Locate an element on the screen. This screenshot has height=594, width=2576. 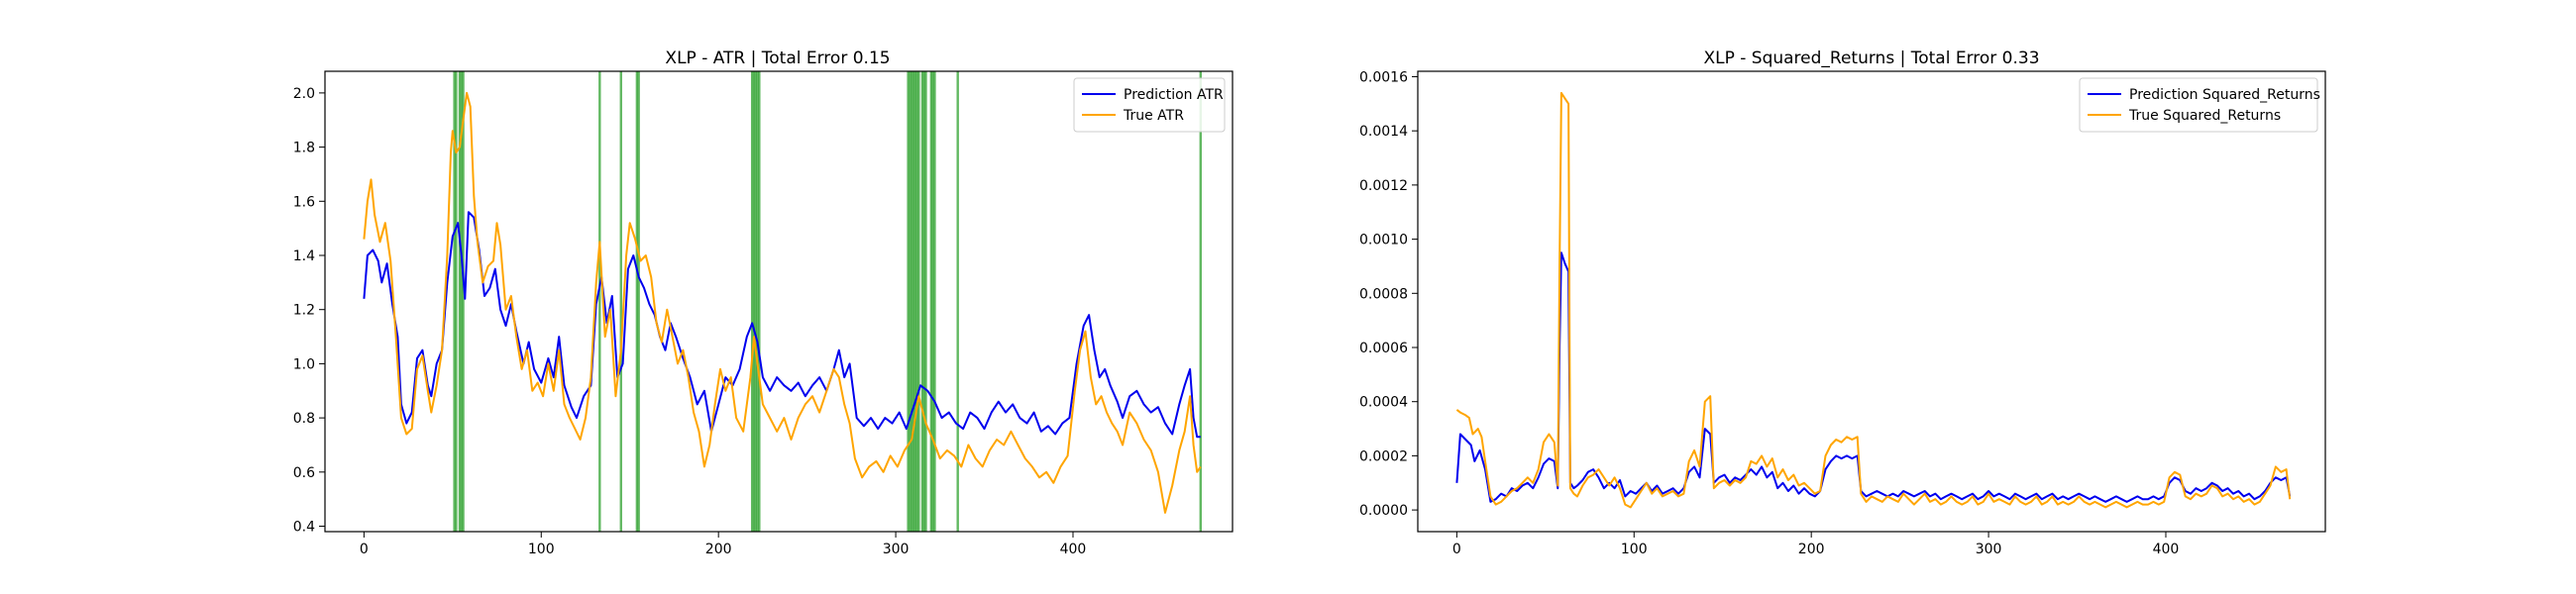
y-tick-label: 1.0 is located at coordinates (304, 364).